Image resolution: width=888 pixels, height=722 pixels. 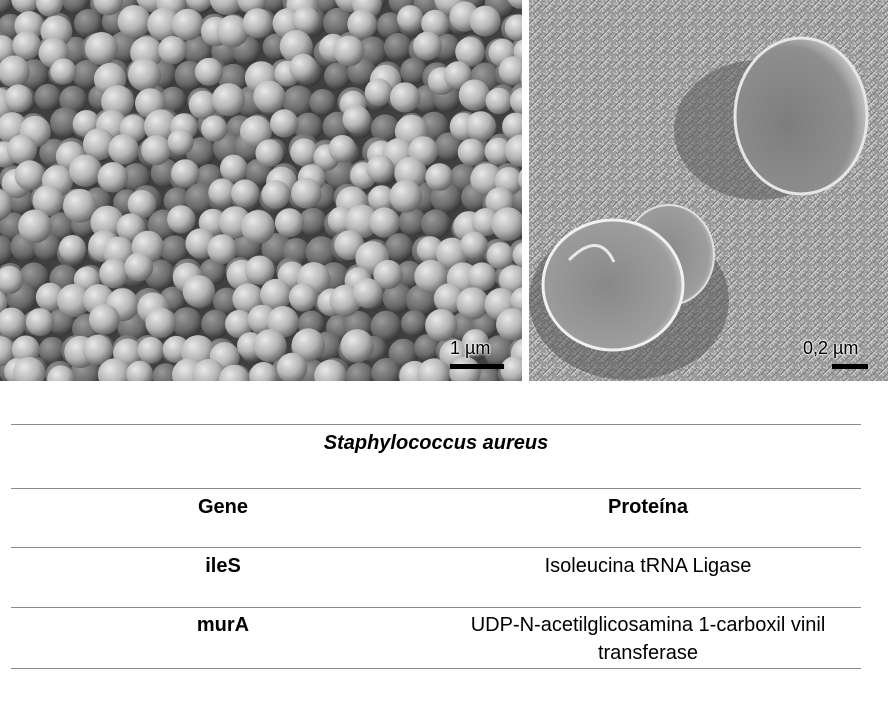 I want to click on table-header-row: Gene Proteína, so click(x=436, y=518).